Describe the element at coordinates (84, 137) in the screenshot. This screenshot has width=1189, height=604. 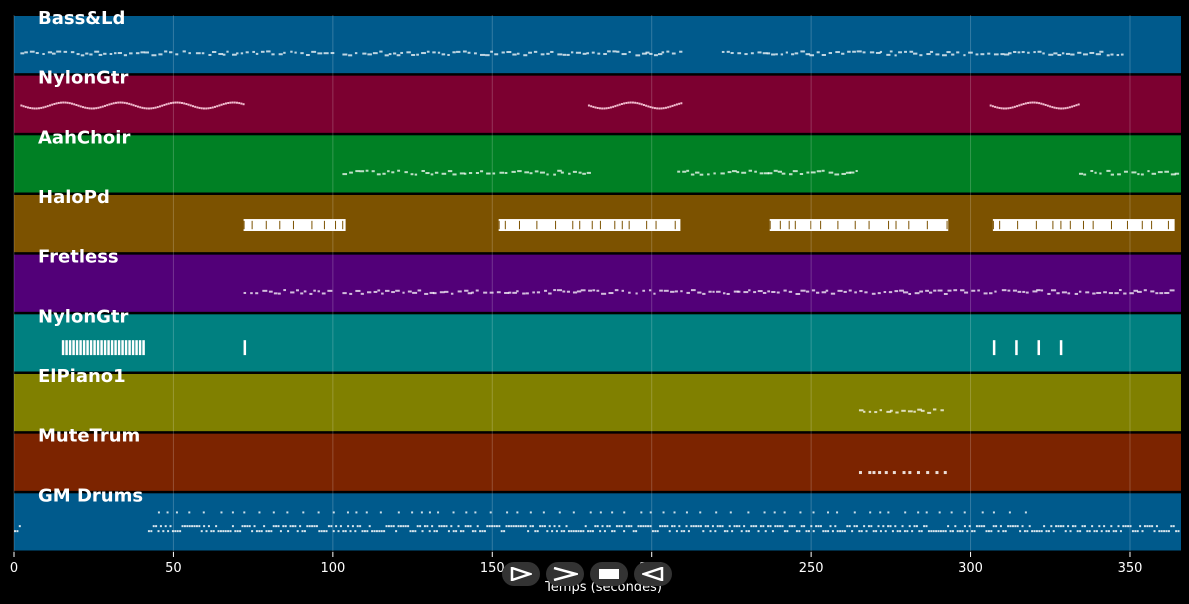
I see `track-label: AahChoir` at that location.